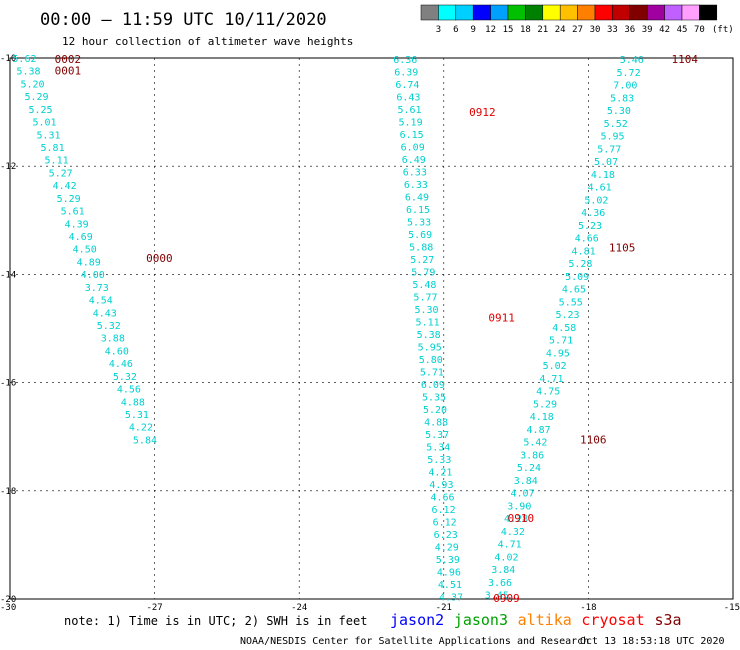  Describe the element at coordinates (612, 620) in the screenshot. I see `satellite-legend-cryosat: cryosat` at that location.